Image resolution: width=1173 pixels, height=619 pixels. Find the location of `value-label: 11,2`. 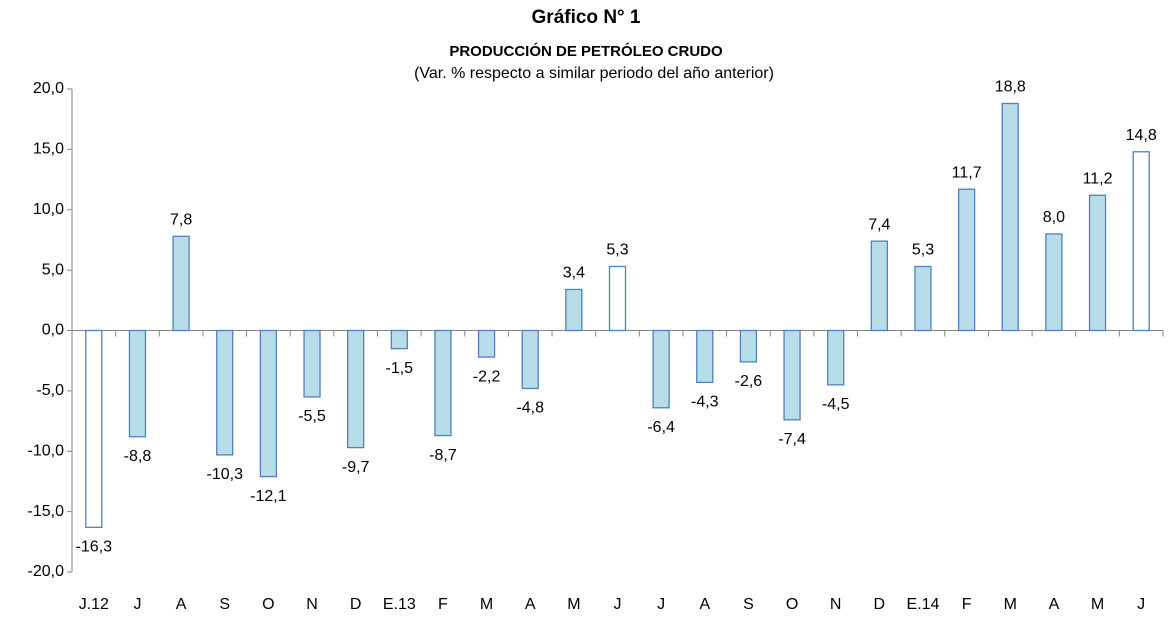

value-label: 11,2 is located at coordinates (1098, 178).